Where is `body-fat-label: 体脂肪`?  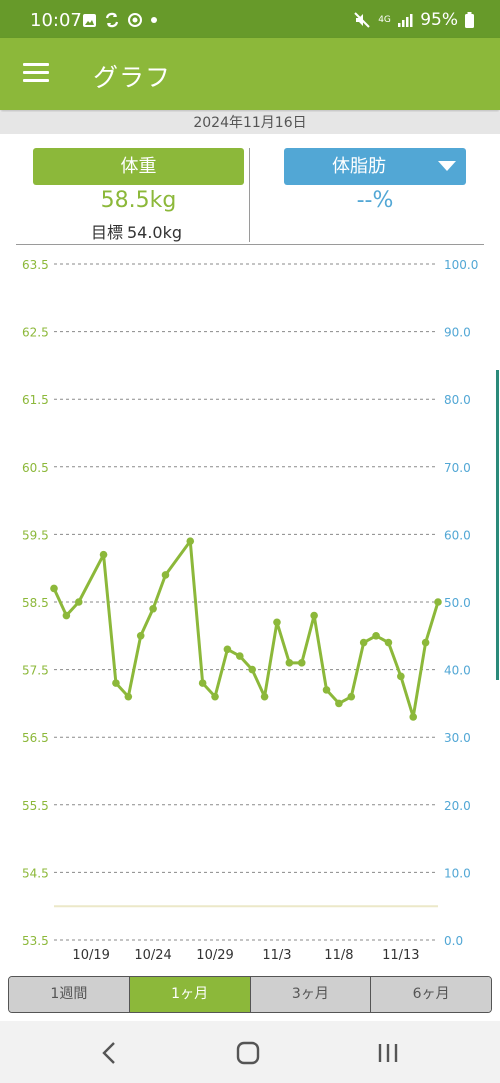
body-fat-label: 体脂肪 is located at coordinates (359, 166).